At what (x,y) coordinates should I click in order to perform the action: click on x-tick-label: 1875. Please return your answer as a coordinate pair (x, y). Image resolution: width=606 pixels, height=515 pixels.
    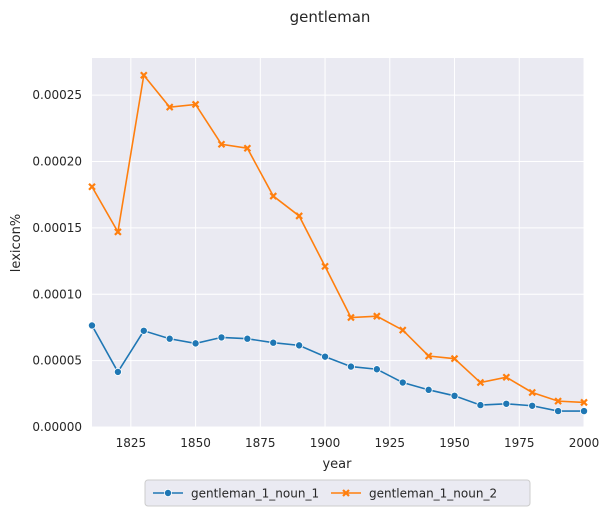
    Looking at the image, I should click on (260, 443).